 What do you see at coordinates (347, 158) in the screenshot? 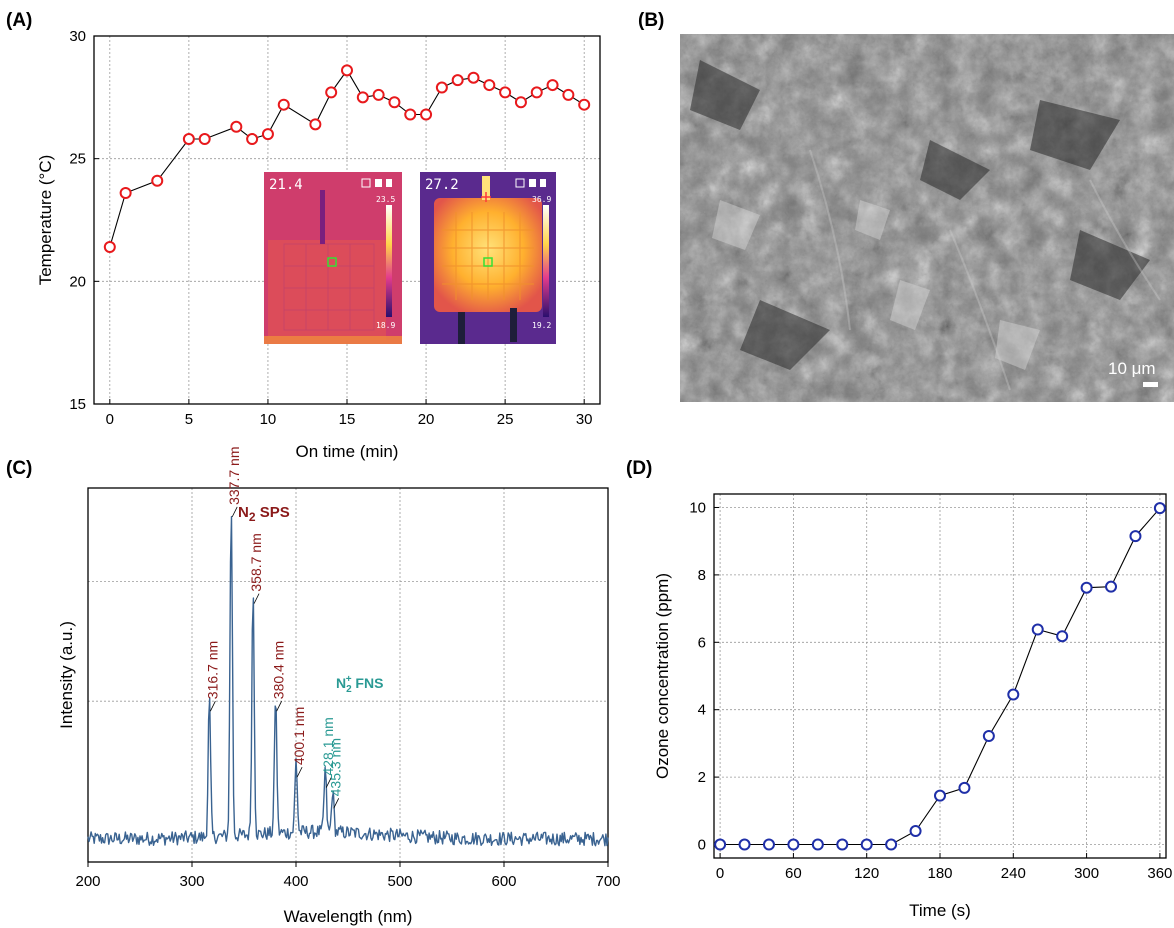
I see `panel-a-markers` at bounding box center [347, 158].